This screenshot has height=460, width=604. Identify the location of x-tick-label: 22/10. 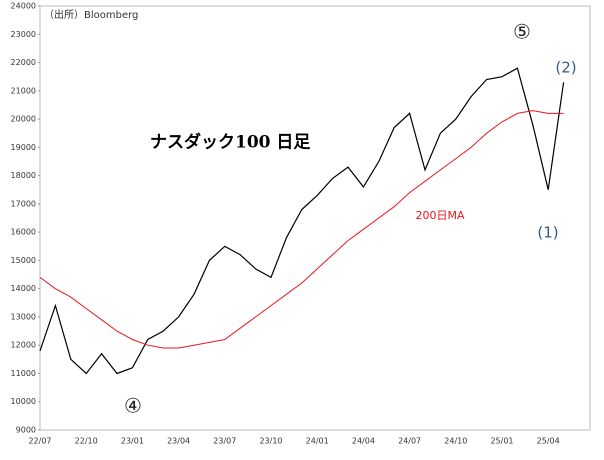
(86, 441).